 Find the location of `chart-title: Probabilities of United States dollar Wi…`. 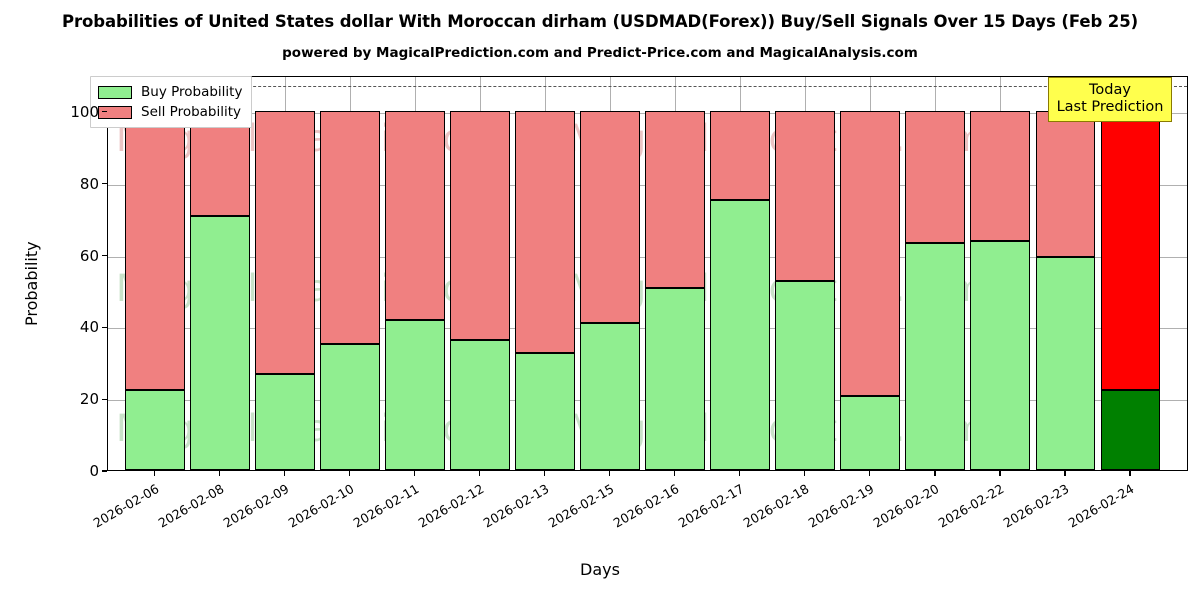

chart-title: Probabilities of United States dollar Wi… is located at coordinates (600, 21).